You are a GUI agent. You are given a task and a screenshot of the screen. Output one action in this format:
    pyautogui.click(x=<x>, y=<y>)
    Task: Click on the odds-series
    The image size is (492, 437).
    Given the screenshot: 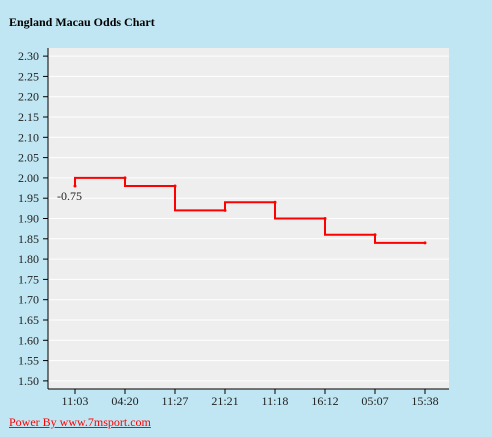 What is the action you would take?
    pyautogui.click(x=250, y=210)
    